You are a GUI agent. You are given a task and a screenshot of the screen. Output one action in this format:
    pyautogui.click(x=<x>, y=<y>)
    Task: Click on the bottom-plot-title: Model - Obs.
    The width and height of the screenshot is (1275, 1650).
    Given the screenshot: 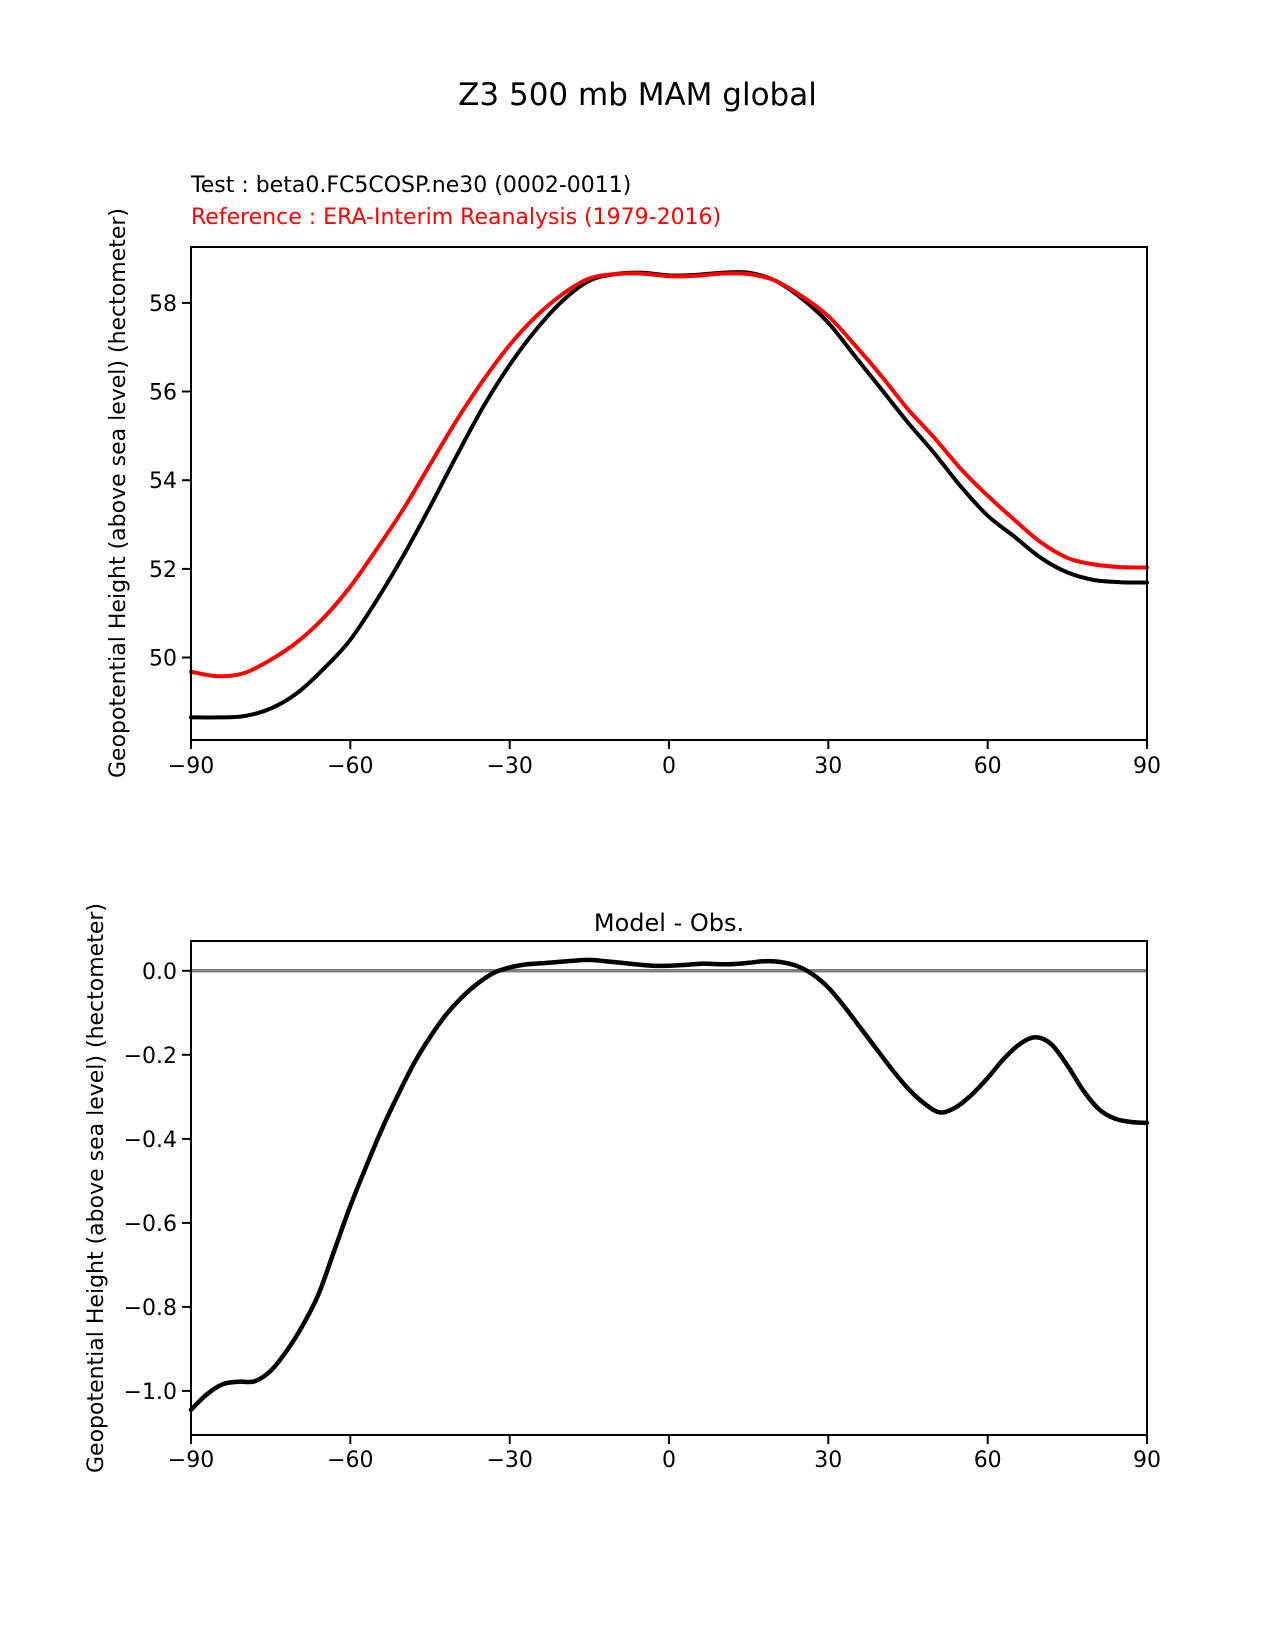 What is the action you would take?
    pyautogui.click(x=669, y=923)
    